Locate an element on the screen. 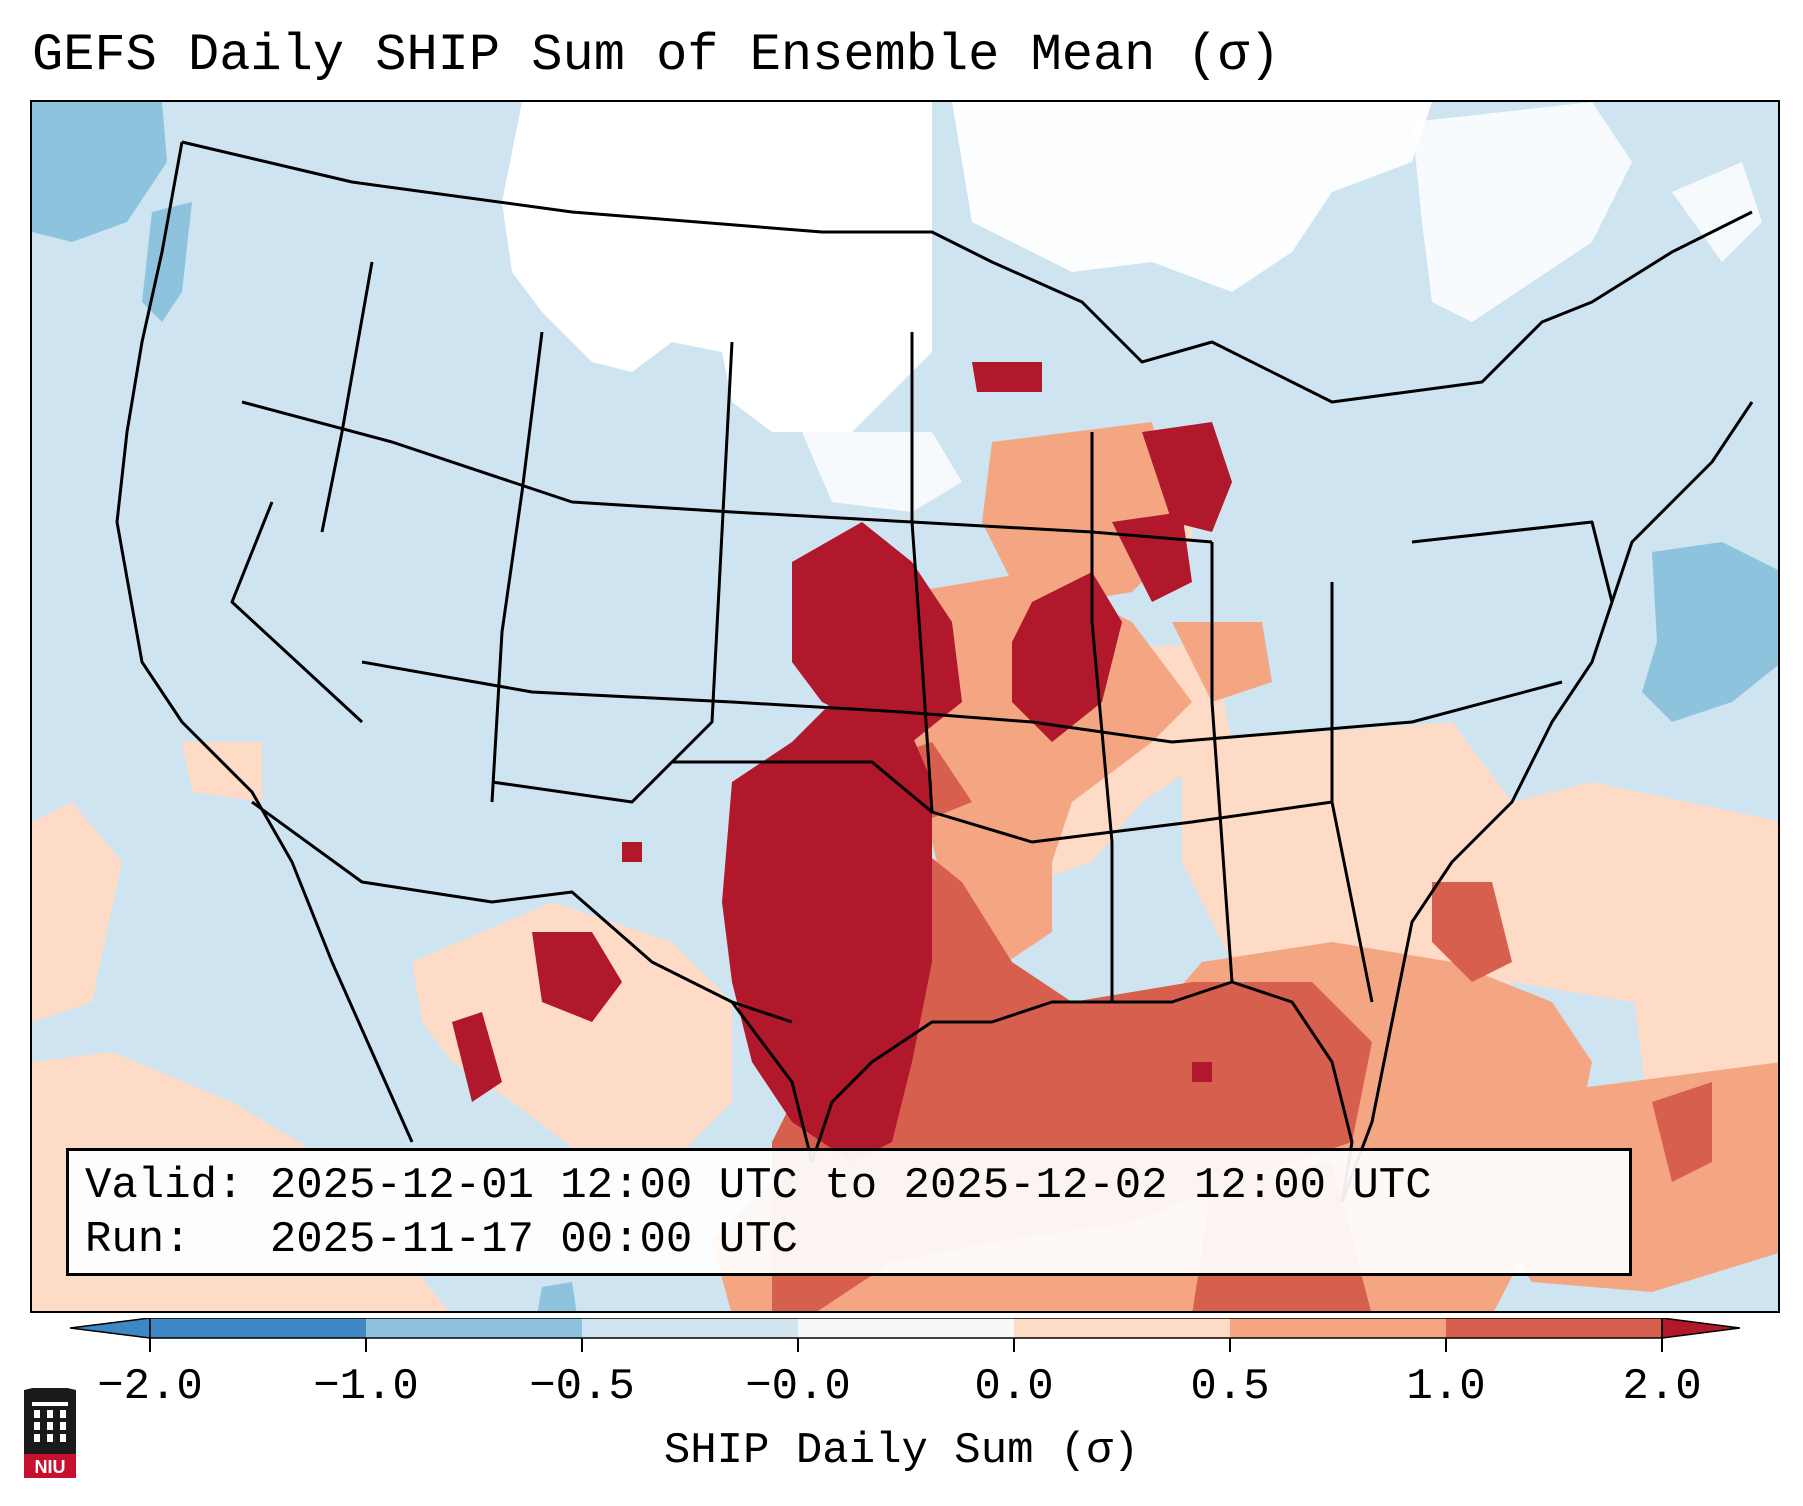  niu-logo-icon: NIU is located at coordinates (50, 1431).